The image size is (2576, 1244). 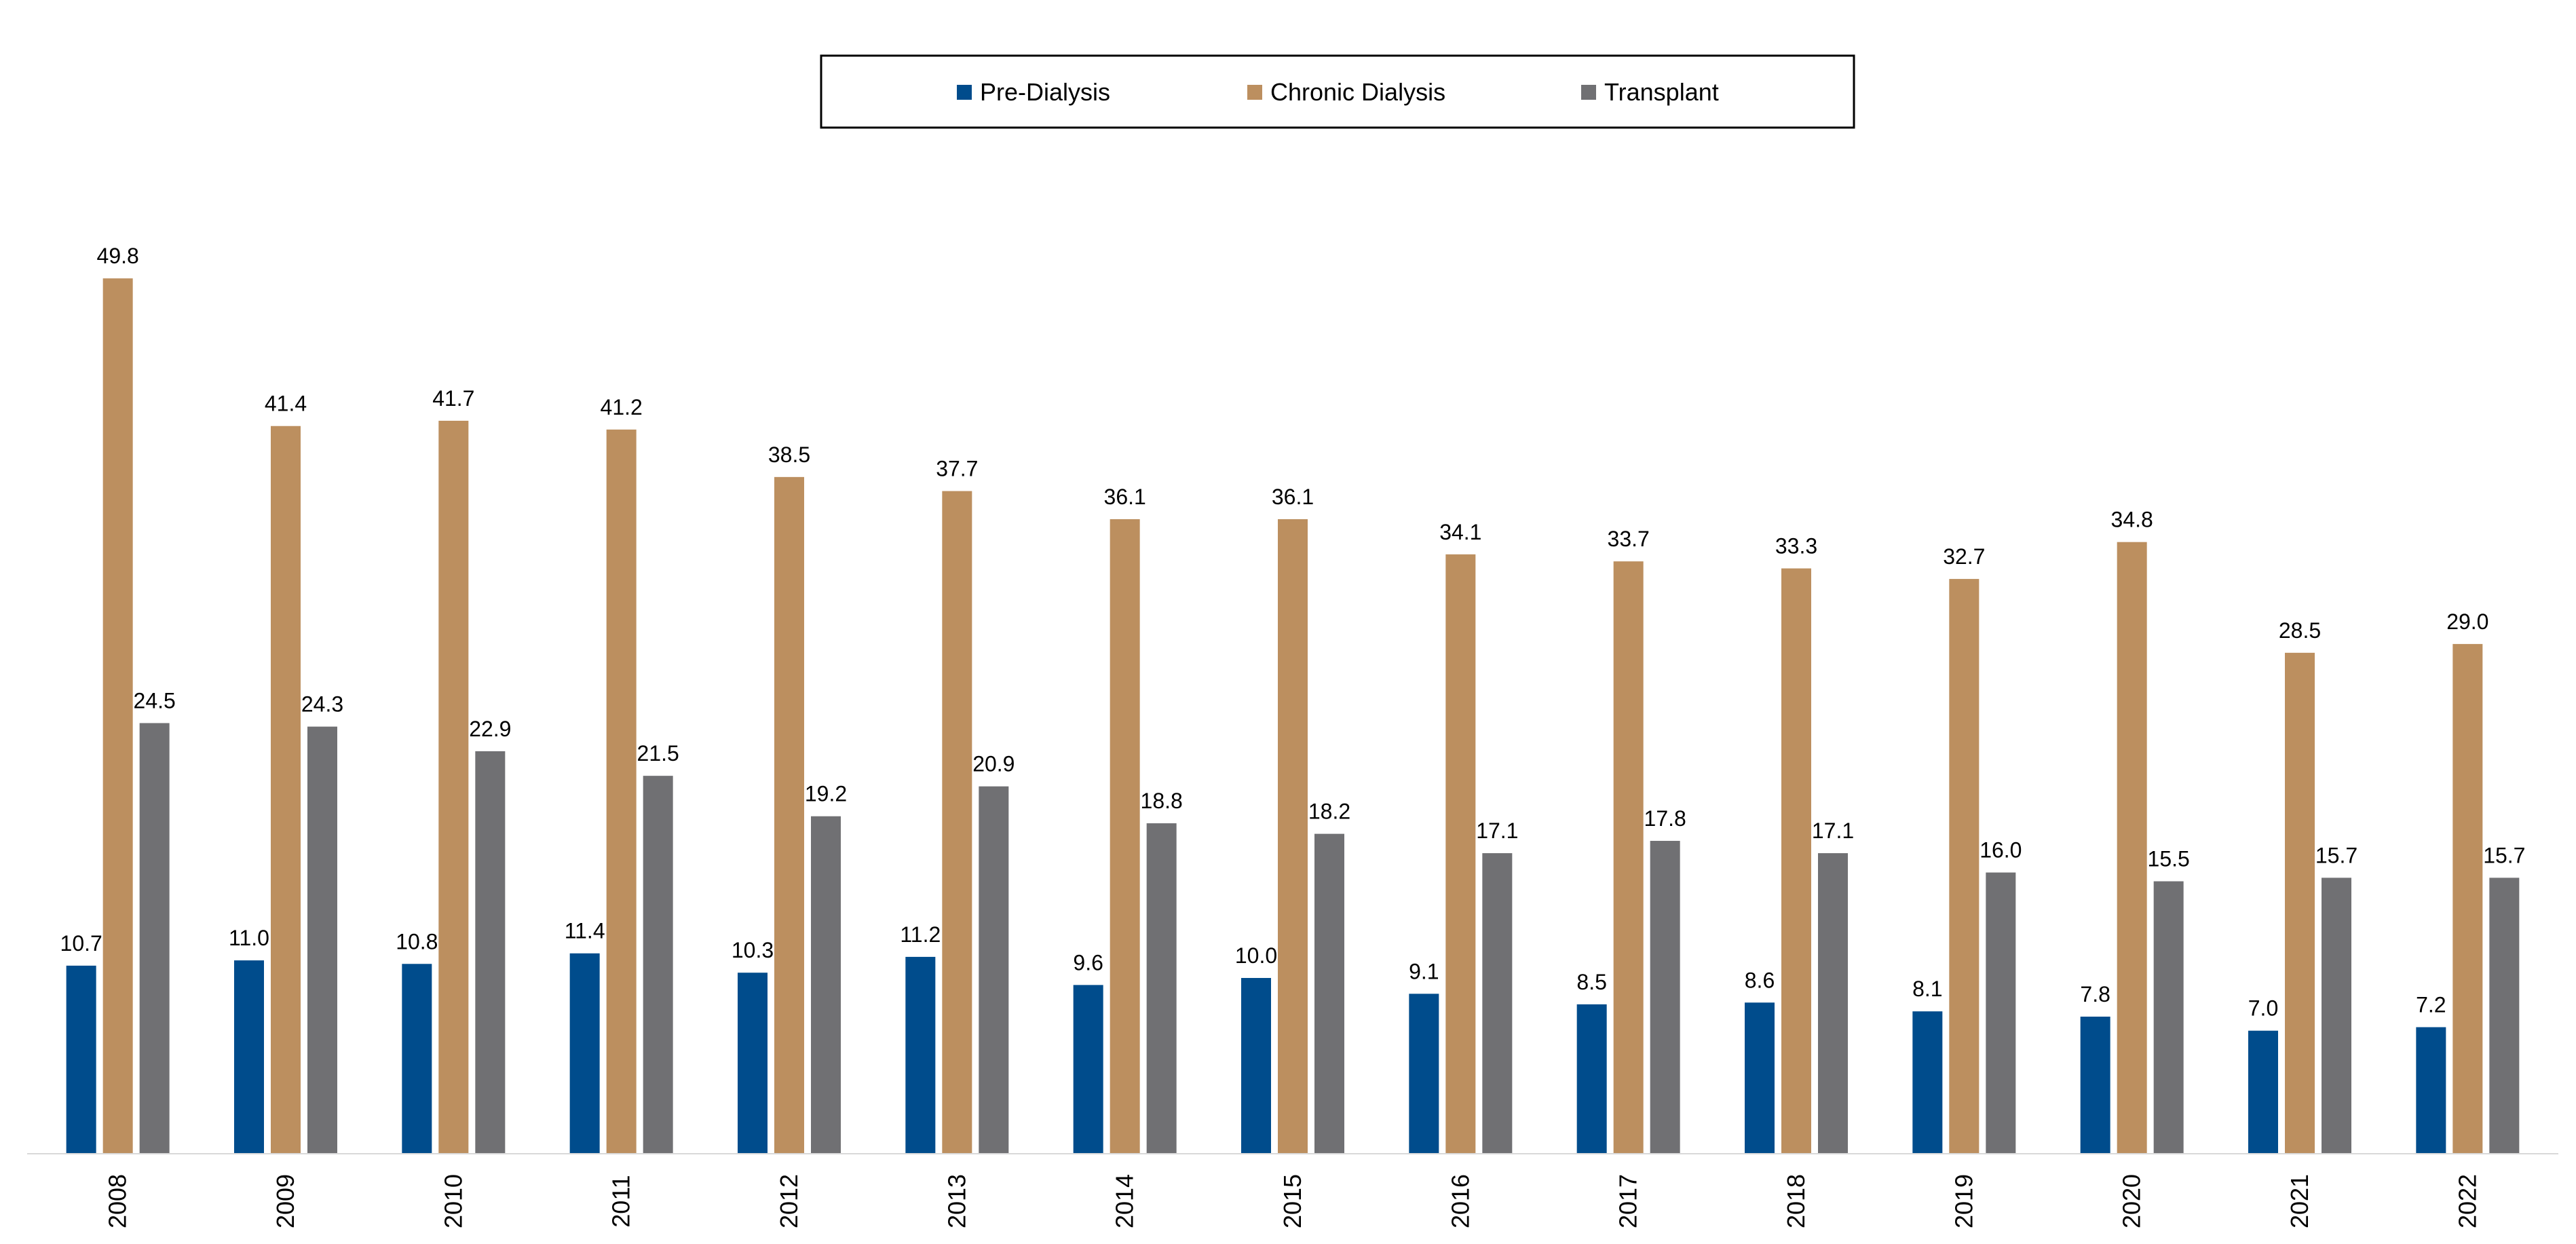 What do you see at coordinates (1665, 997) in the screenshot?
I see `bar-transplant-2017` at bounding box center [1665, 997].